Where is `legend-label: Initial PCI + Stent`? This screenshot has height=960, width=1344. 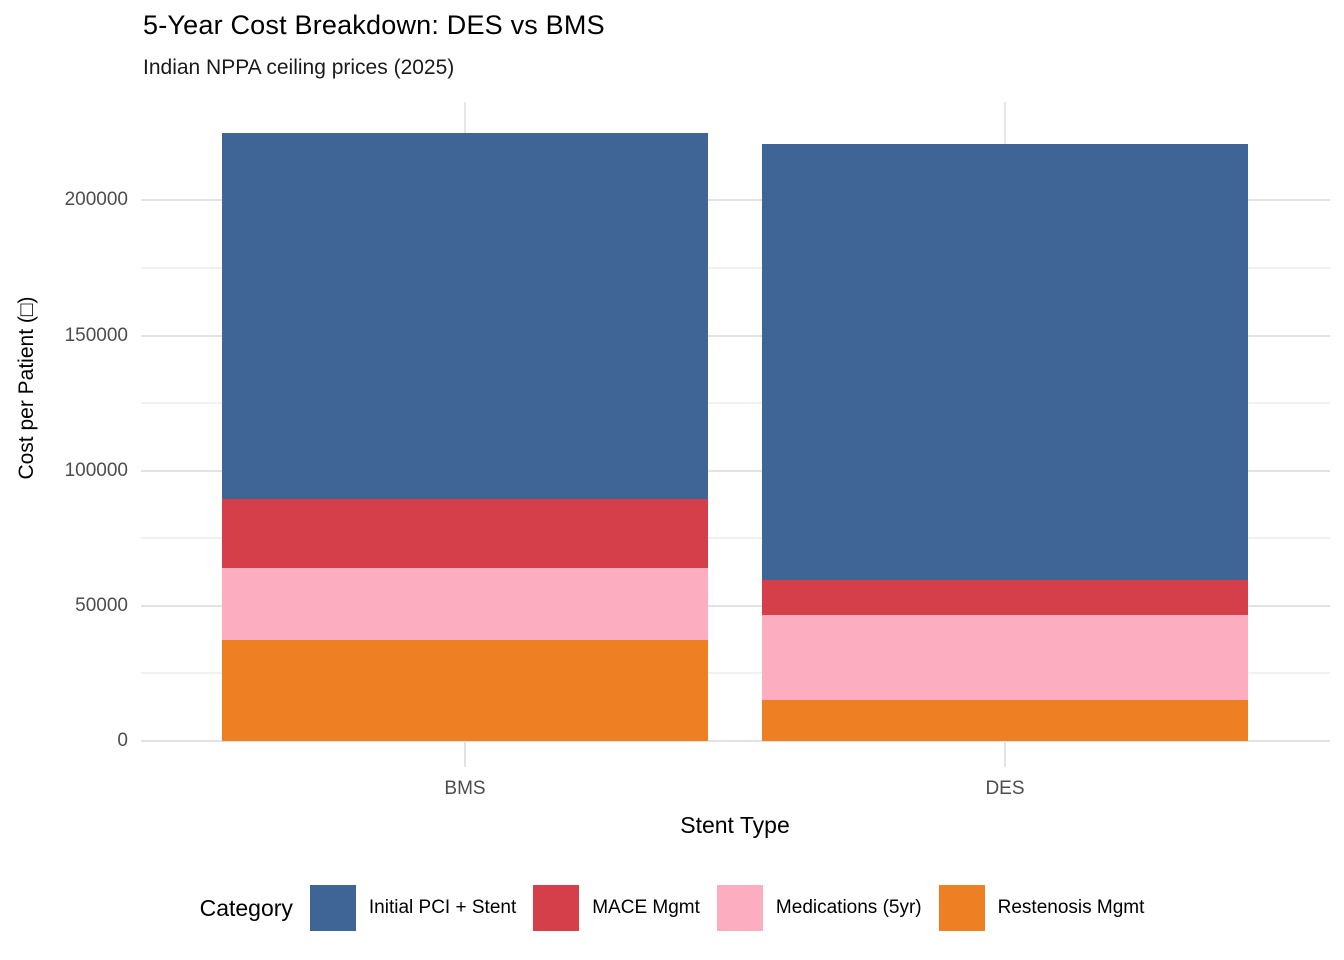
legend-label: Initial PCI + Stent is located at coordinates (442, 907).